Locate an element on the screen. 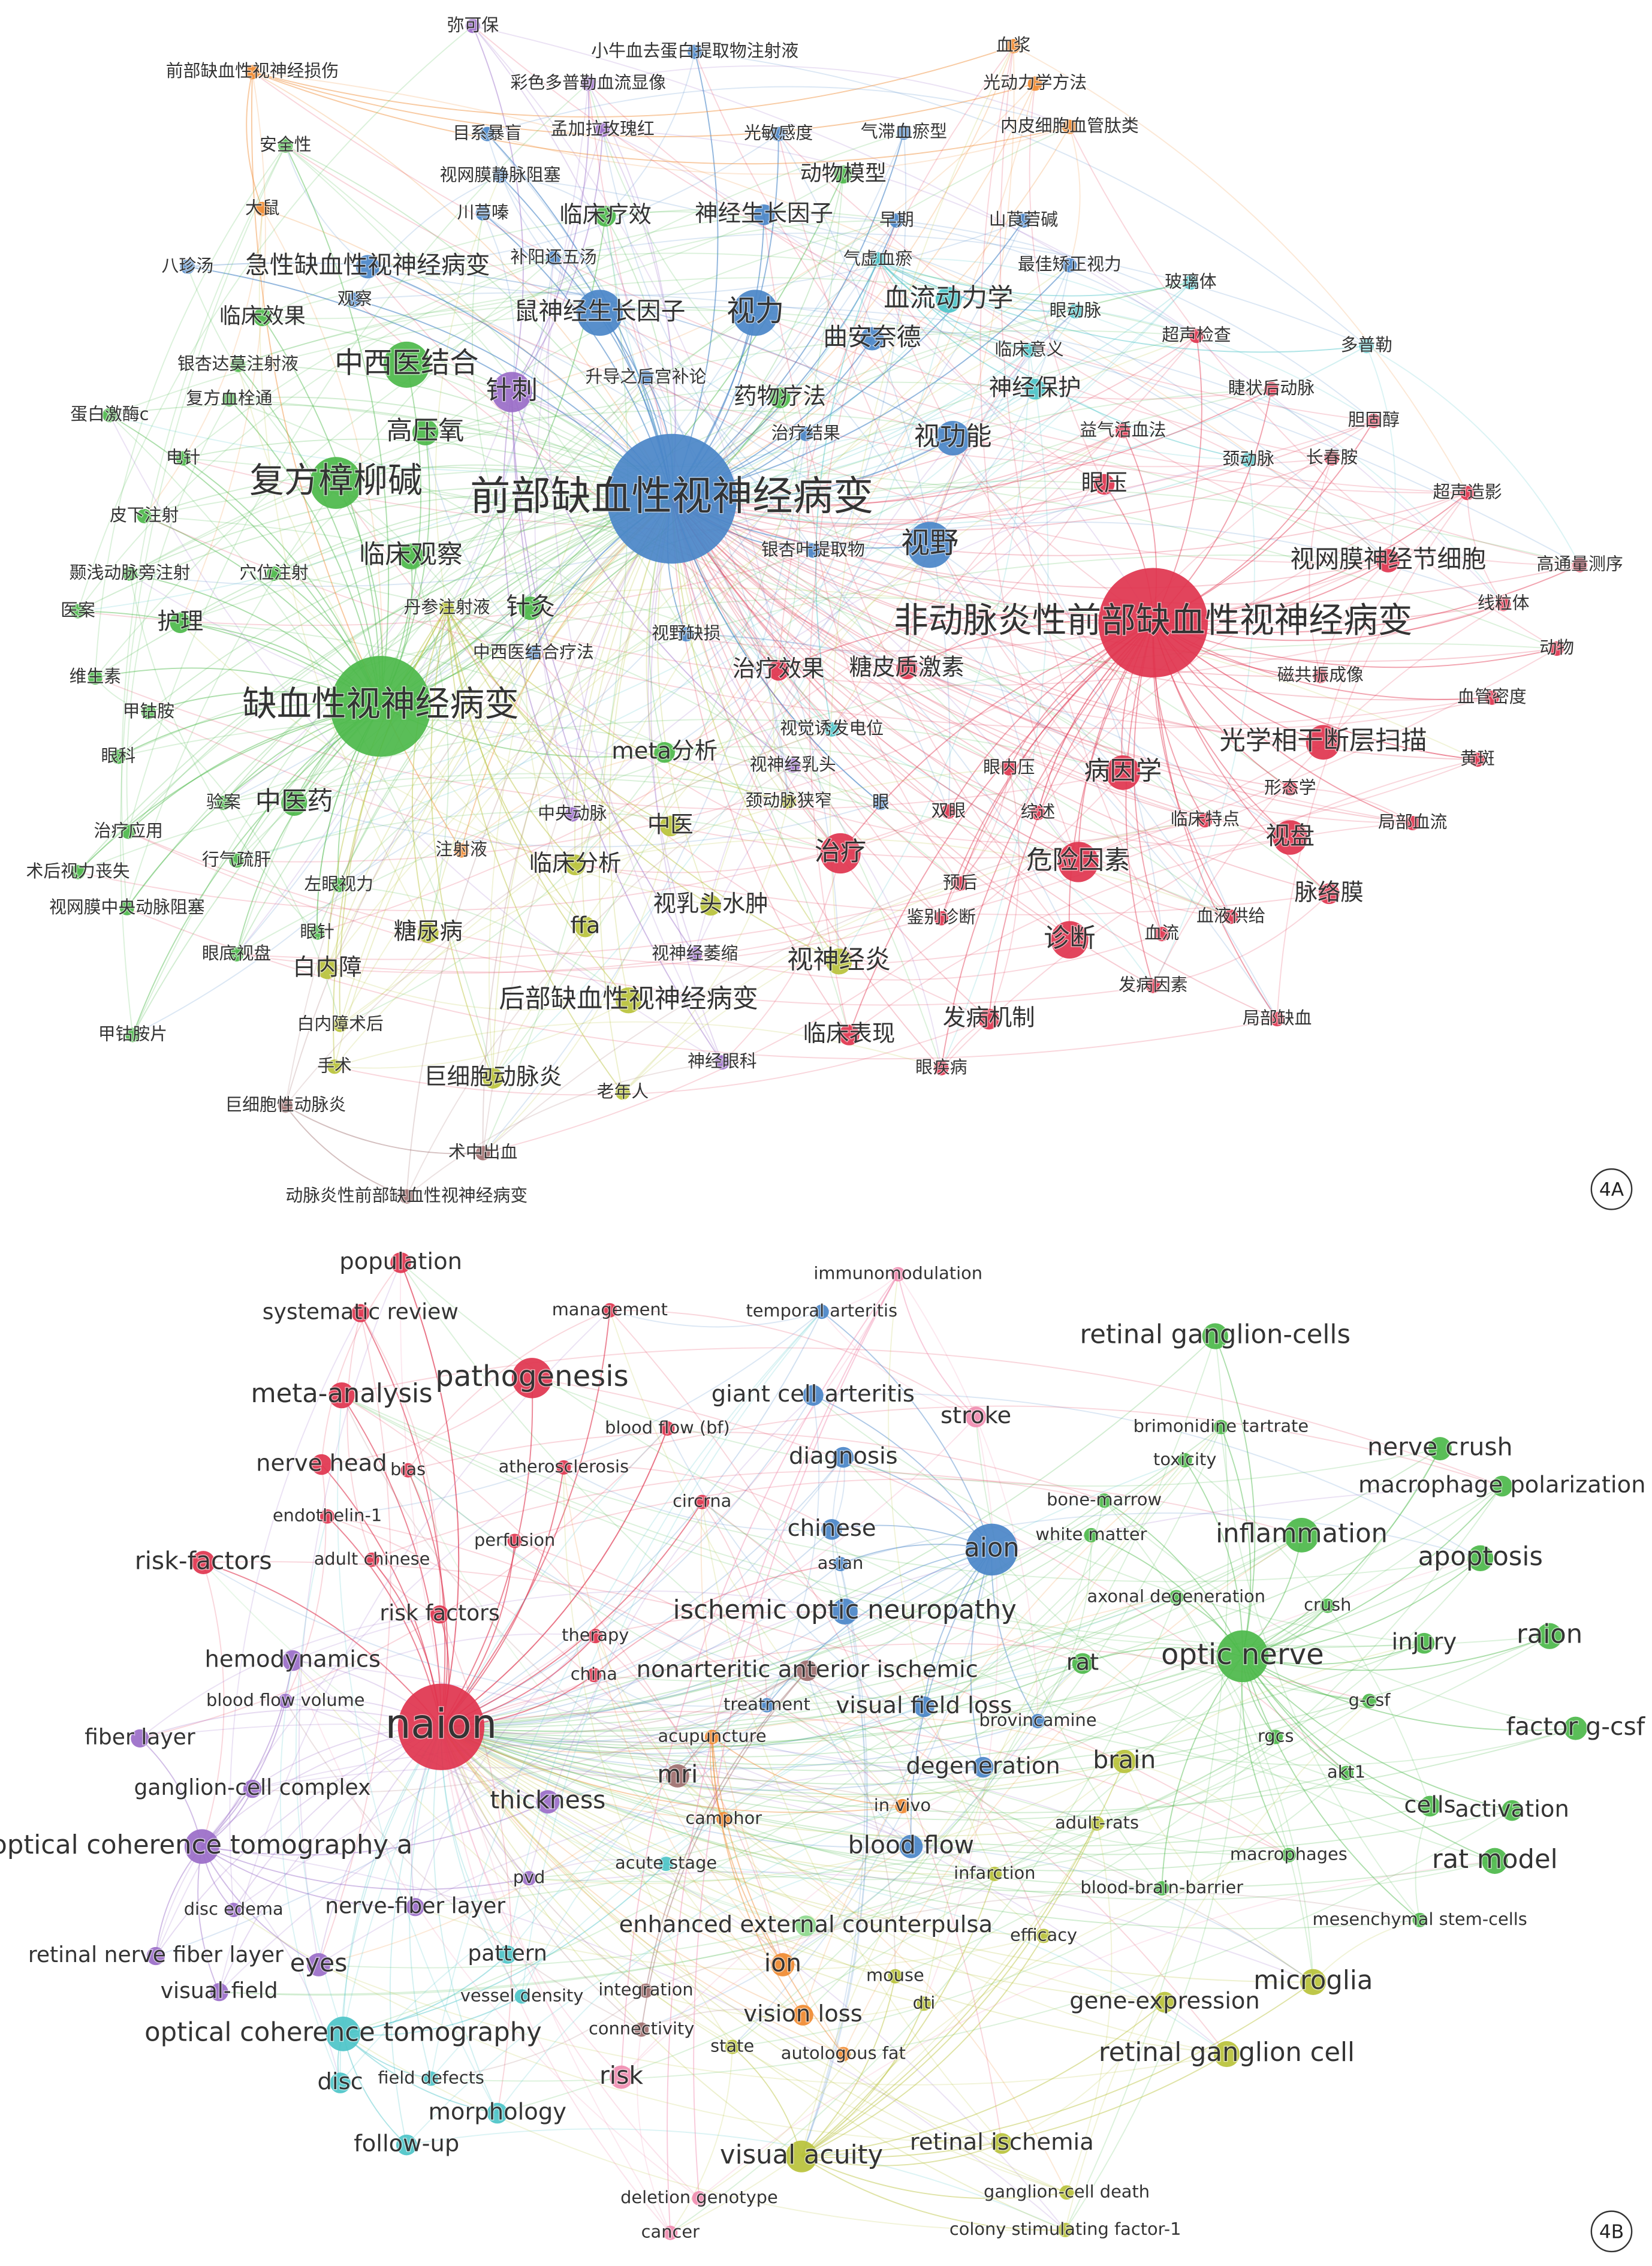 The image size is (1652, 2266). panel-badge: 4A is located at coordinates (1611, 1189).